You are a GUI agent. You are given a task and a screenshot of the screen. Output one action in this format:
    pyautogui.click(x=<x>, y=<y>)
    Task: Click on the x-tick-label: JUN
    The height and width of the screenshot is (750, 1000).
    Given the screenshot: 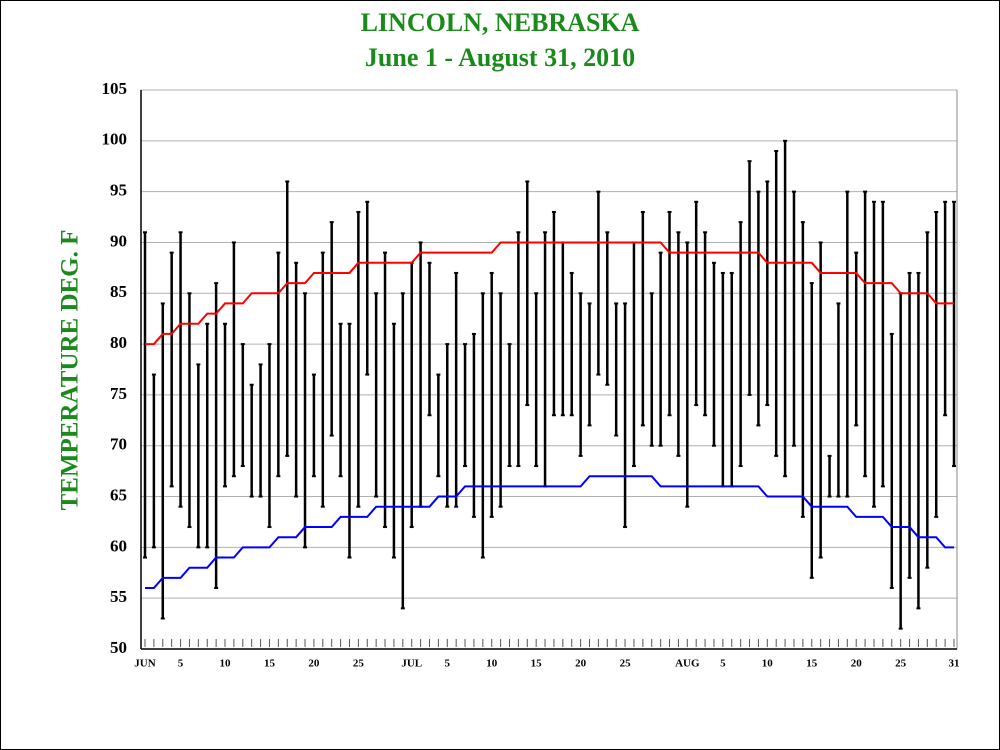 What is the action you would take?
    pyautogui.click(x=144, y=664)
    